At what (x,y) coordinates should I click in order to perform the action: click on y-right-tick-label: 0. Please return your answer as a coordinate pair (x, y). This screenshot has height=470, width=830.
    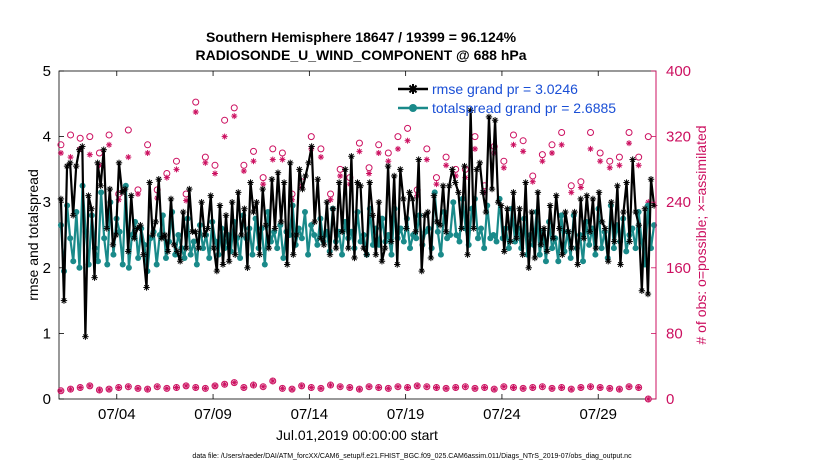
    Looking at the image, I should click on (670, 399).